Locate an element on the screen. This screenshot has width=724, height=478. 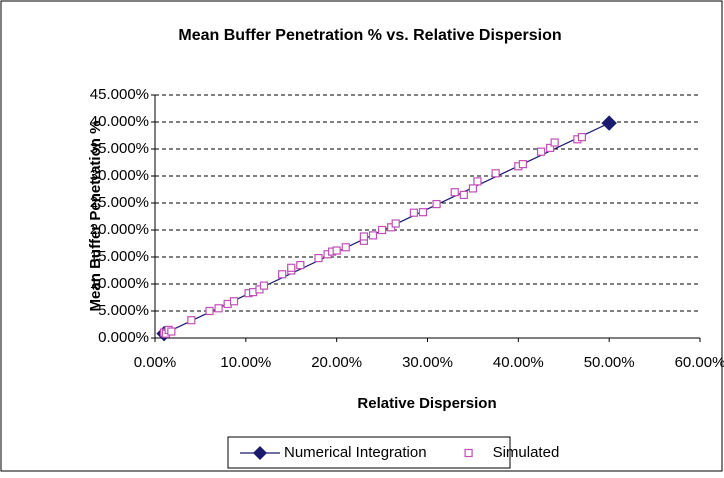
y-tick-label: 45.000% is located at coordinates (119, 94).